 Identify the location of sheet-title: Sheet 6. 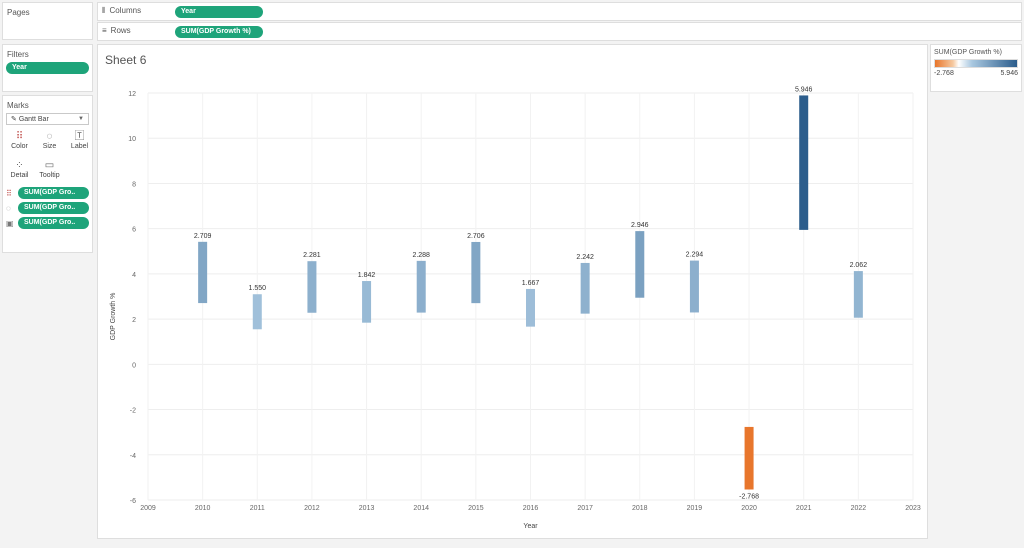
(126, 60).